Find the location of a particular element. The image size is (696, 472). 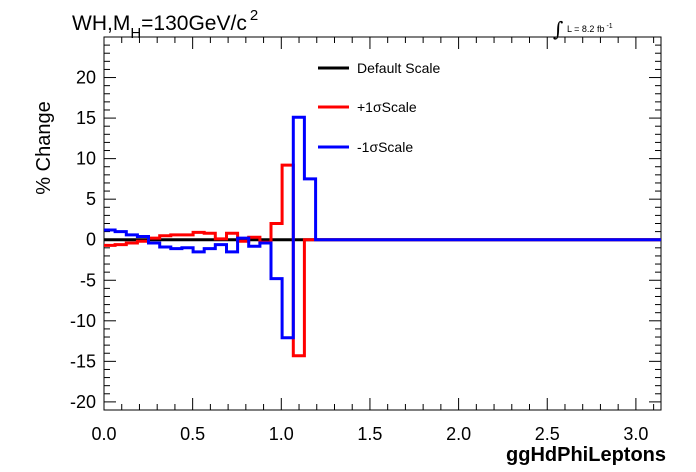

y-tick-label: 15 is located at coordinates (86, 118).